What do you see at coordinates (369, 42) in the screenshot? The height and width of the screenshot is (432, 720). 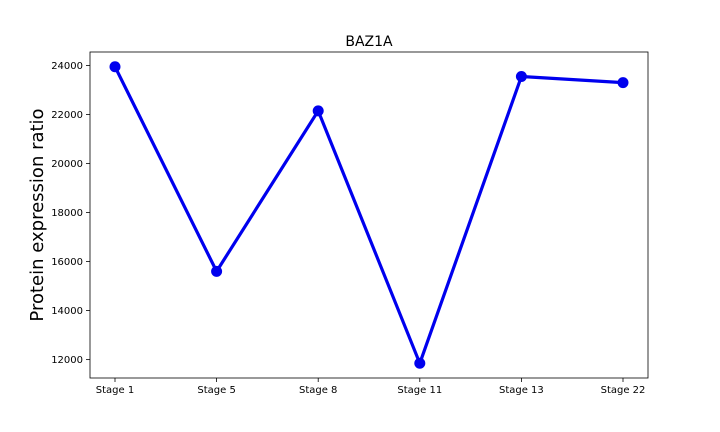 I see `chart-title: BAZ1A` at bounding box center [369, 42].